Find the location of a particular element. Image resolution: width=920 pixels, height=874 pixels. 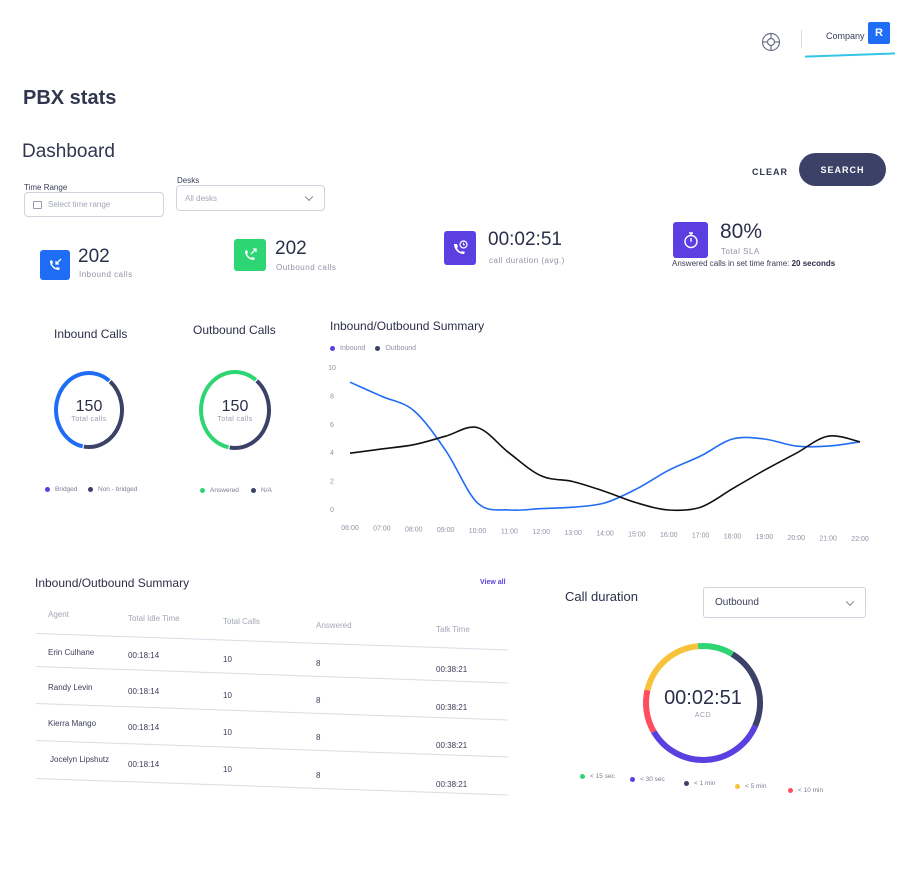

x-tick-label: 19:00 is located at coordinates (765, 537).